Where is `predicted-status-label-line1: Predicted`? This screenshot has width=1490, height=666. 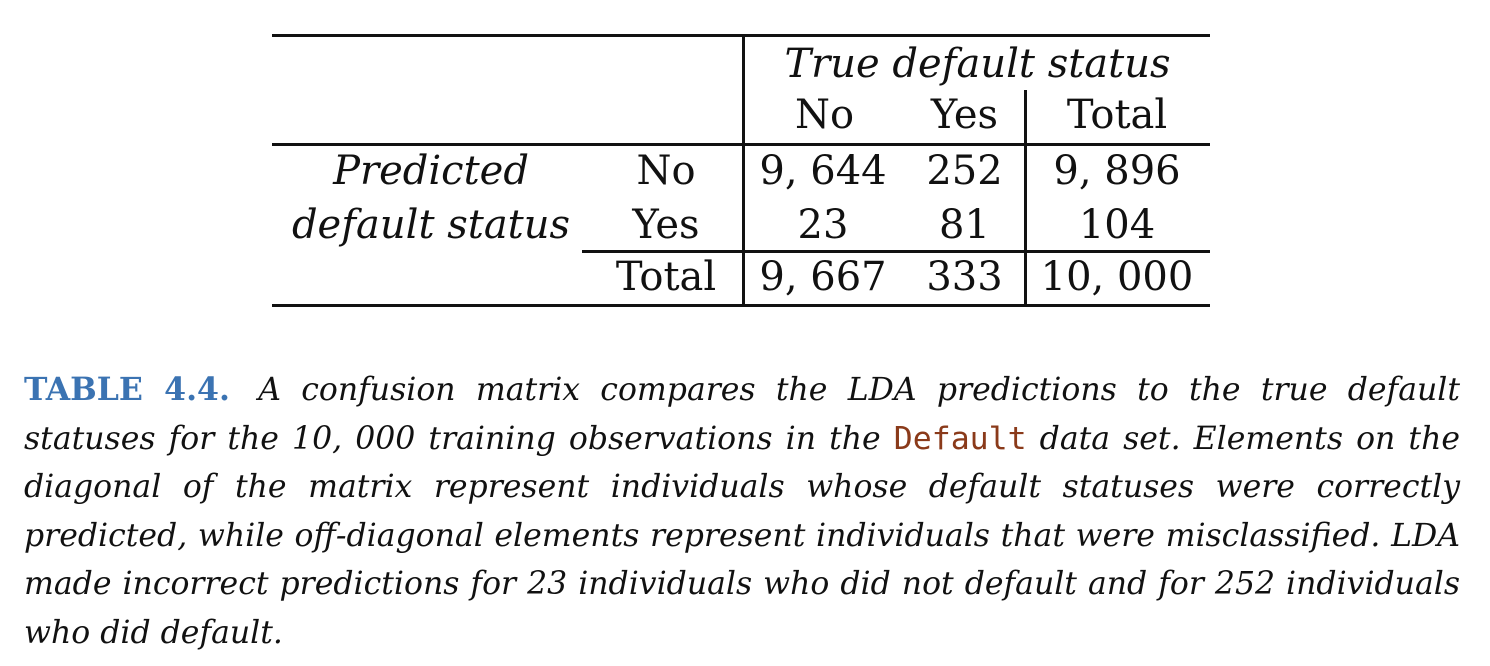
predicted-status-label-line1: Predicted is located at coordinates (431, 171).